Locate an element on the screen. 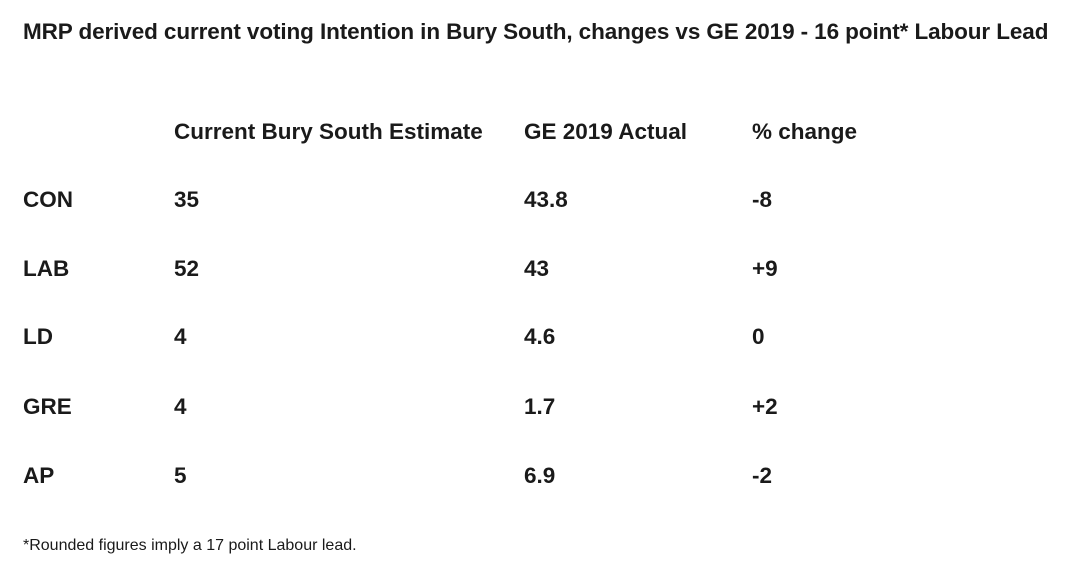  party-label: CON is located at coordinates (48, 199).